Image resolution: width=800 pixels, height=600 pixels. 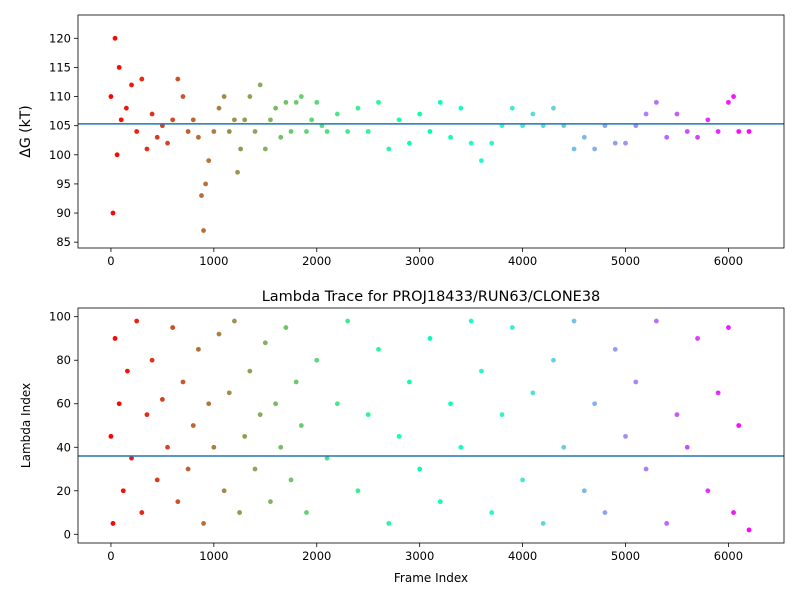 I want to click on lambda-y-tick-label: 60, so click(x=63, y=404).